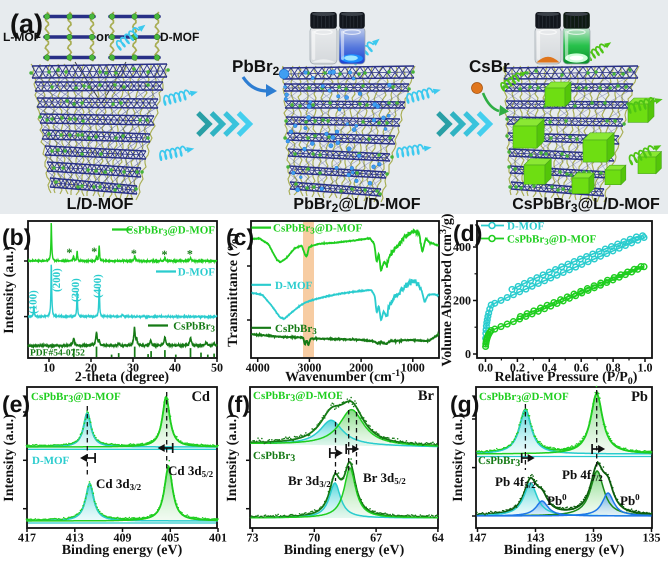 The image size is (668, 561). I want to click on svg-text: 405, so click(170, 538).